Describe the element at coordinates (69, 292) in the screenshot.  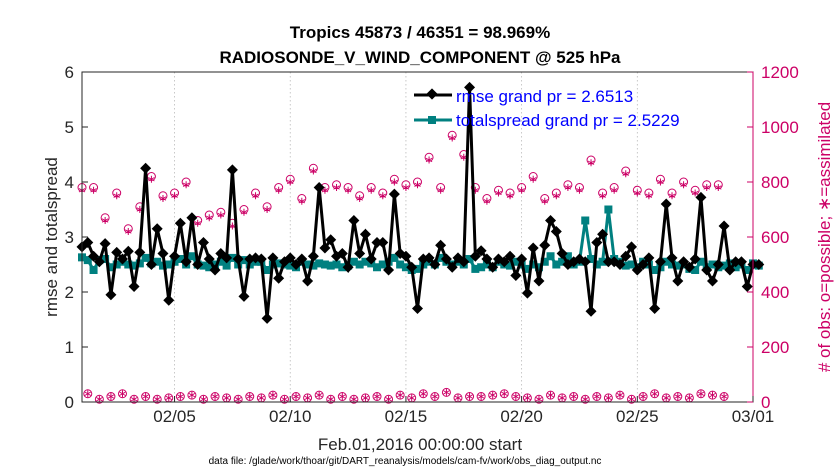
I see `y-left-tick-label: 2` at that location.